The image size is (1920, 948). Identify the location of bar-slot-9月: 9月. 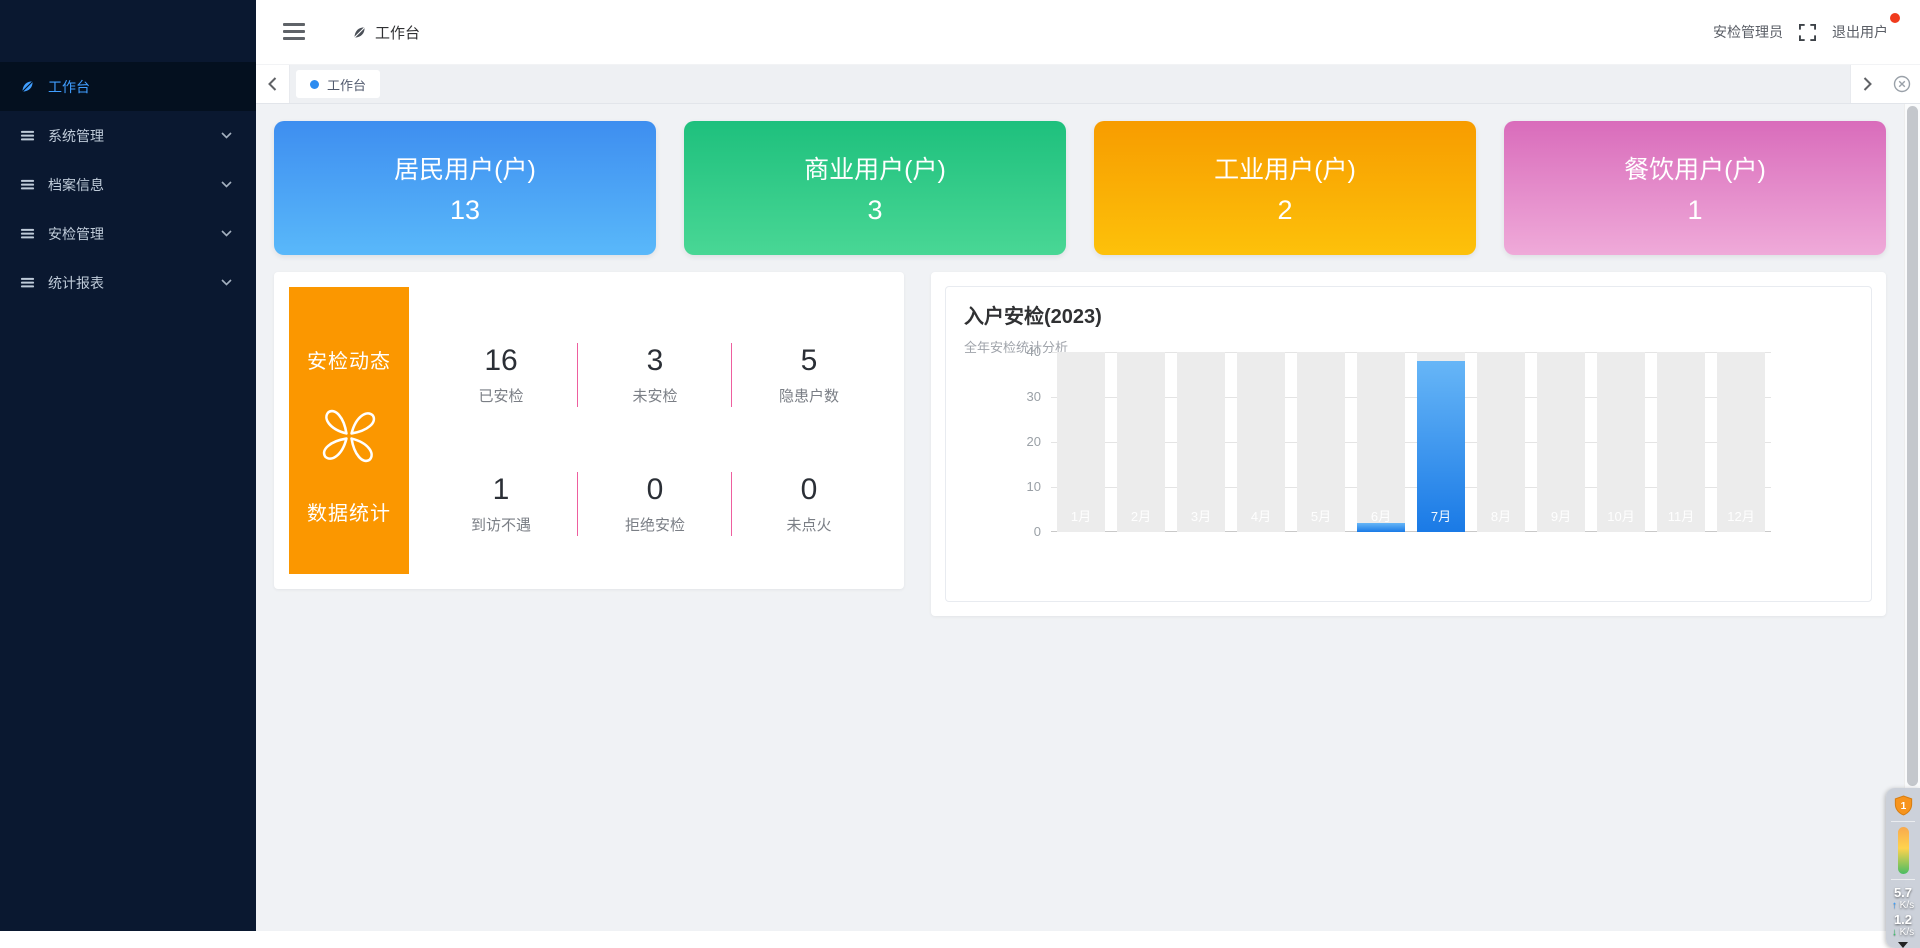
(1561, 442).